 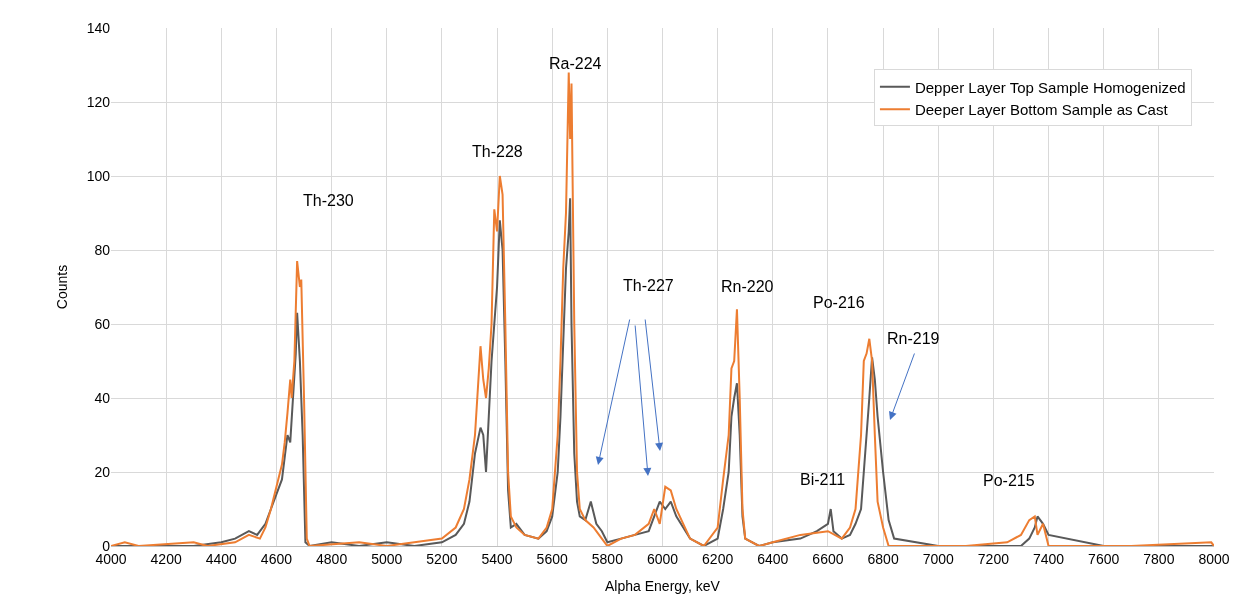 What do you see at coordinates (913, 338) in the screenshot?
I see `annotation: Rn-219` at bounding box center [913, 338].